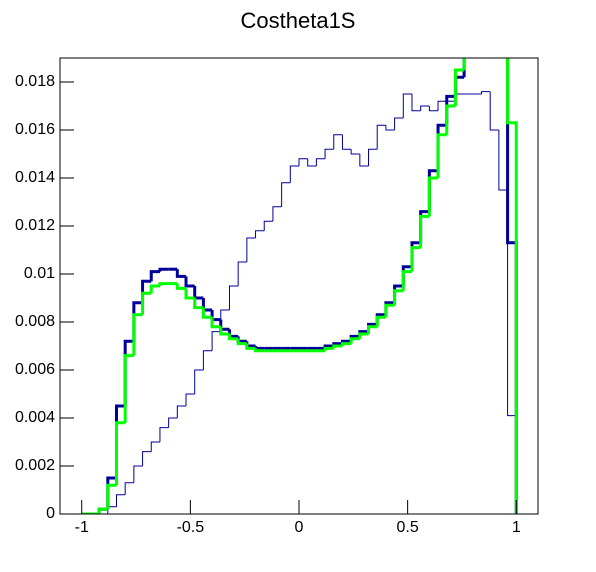 This screenshot has height=572, width=596. I want to click on x-tick-label: 0, so click(299, 527).